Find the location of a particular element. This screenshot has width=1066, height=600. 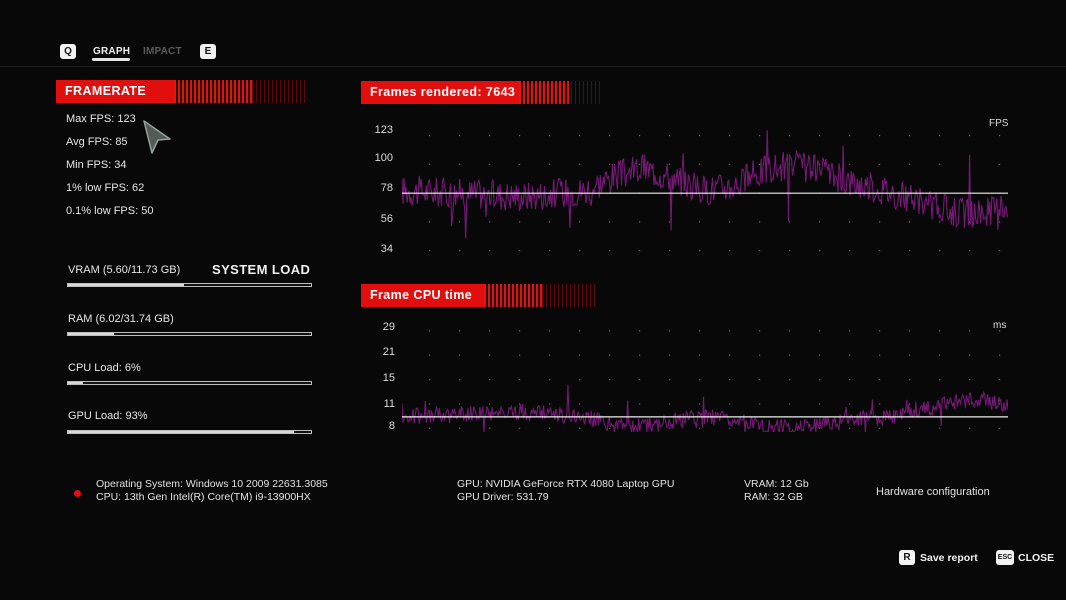

stat-avg-fps: Avg FPS: 85 is located at coordinates (97, 142).